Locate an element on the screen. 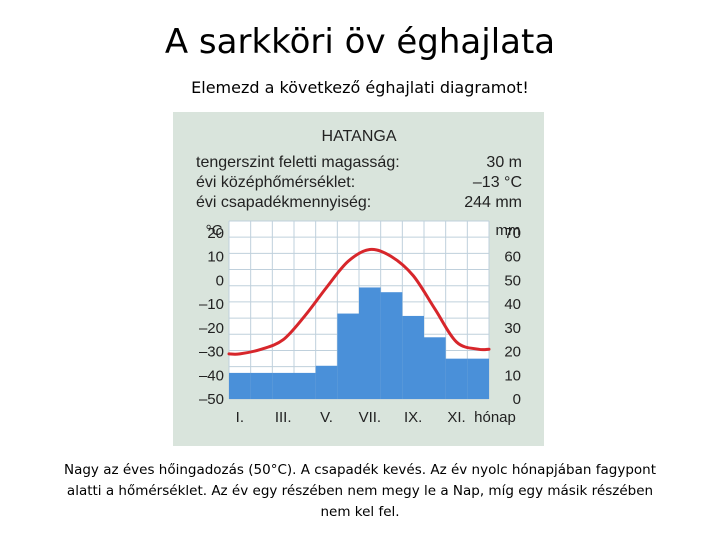 The width and height of the screenshot is (720, 540). precipitation-tick-label: 60 is located at coordinates (512, 257).